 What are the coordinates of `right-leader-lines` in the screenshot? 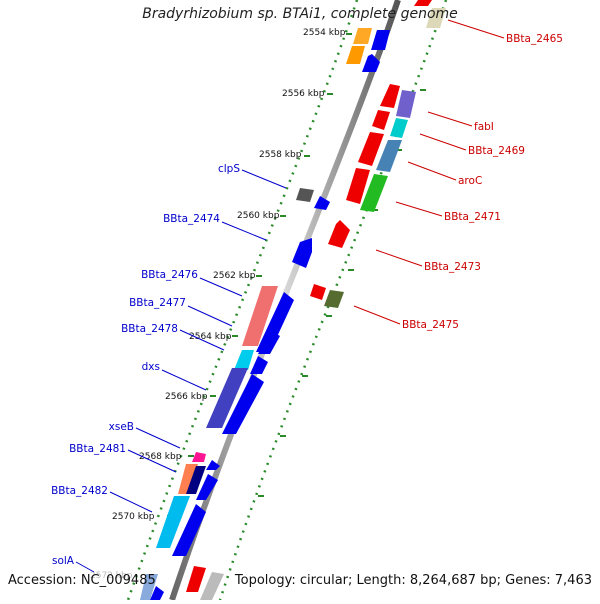 It's located at (429, 172).